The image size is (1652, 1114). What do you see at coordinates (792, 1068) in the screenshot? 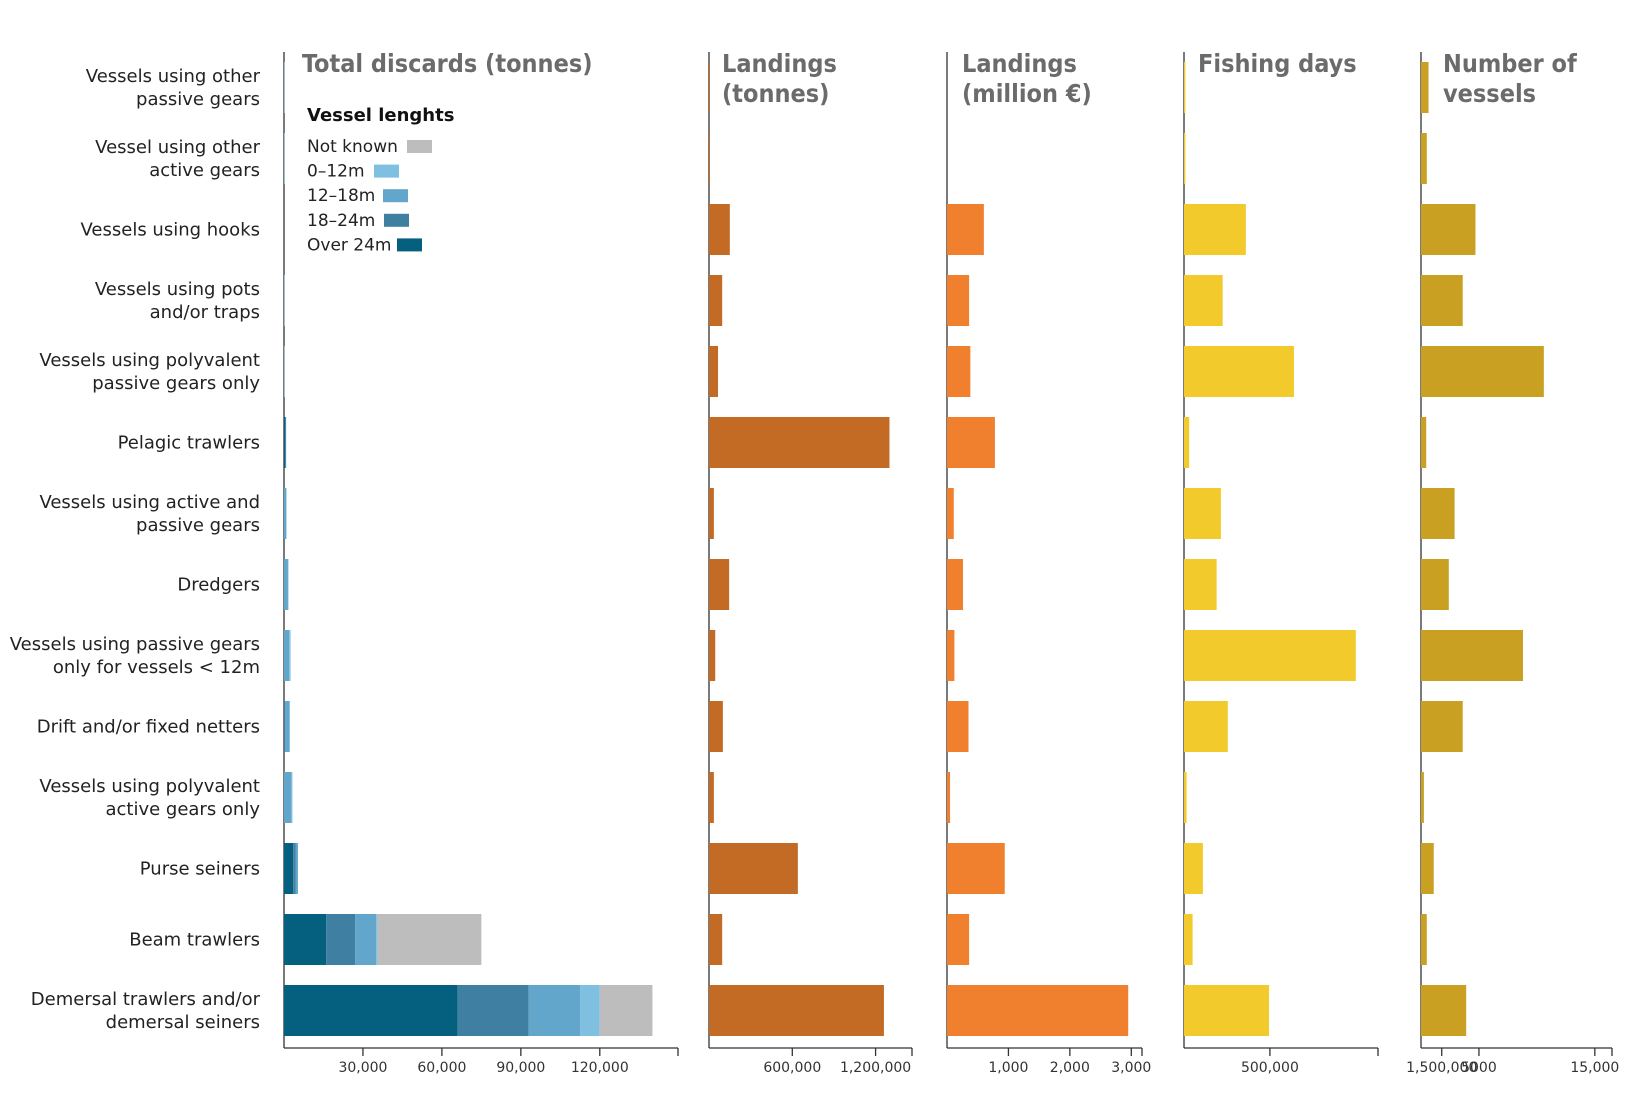
I see `x-tick-label: 600,000` at bounding box center [792, 1068].